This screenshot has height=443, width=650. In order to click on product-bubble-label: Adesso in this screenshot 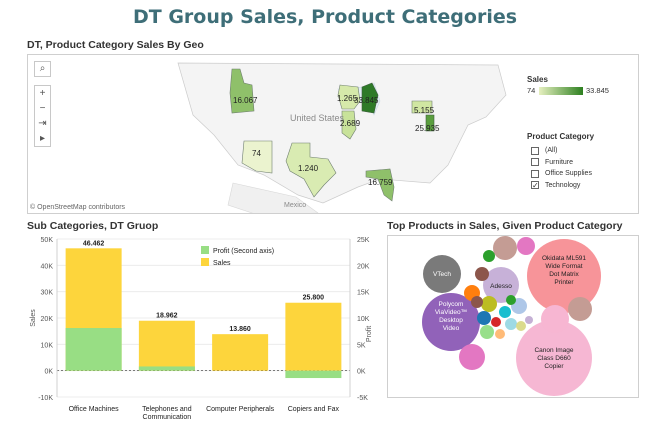, I will do `click(501, 286)`.